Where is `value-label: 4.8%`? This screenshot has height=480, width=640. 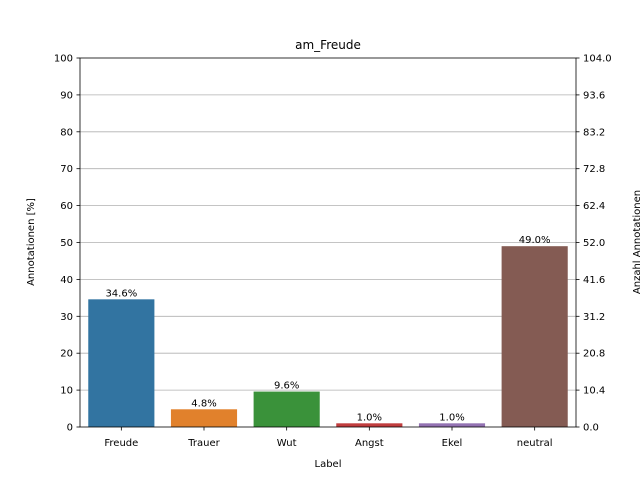
value-label: 4.8% is located at coordinates (203, 403).